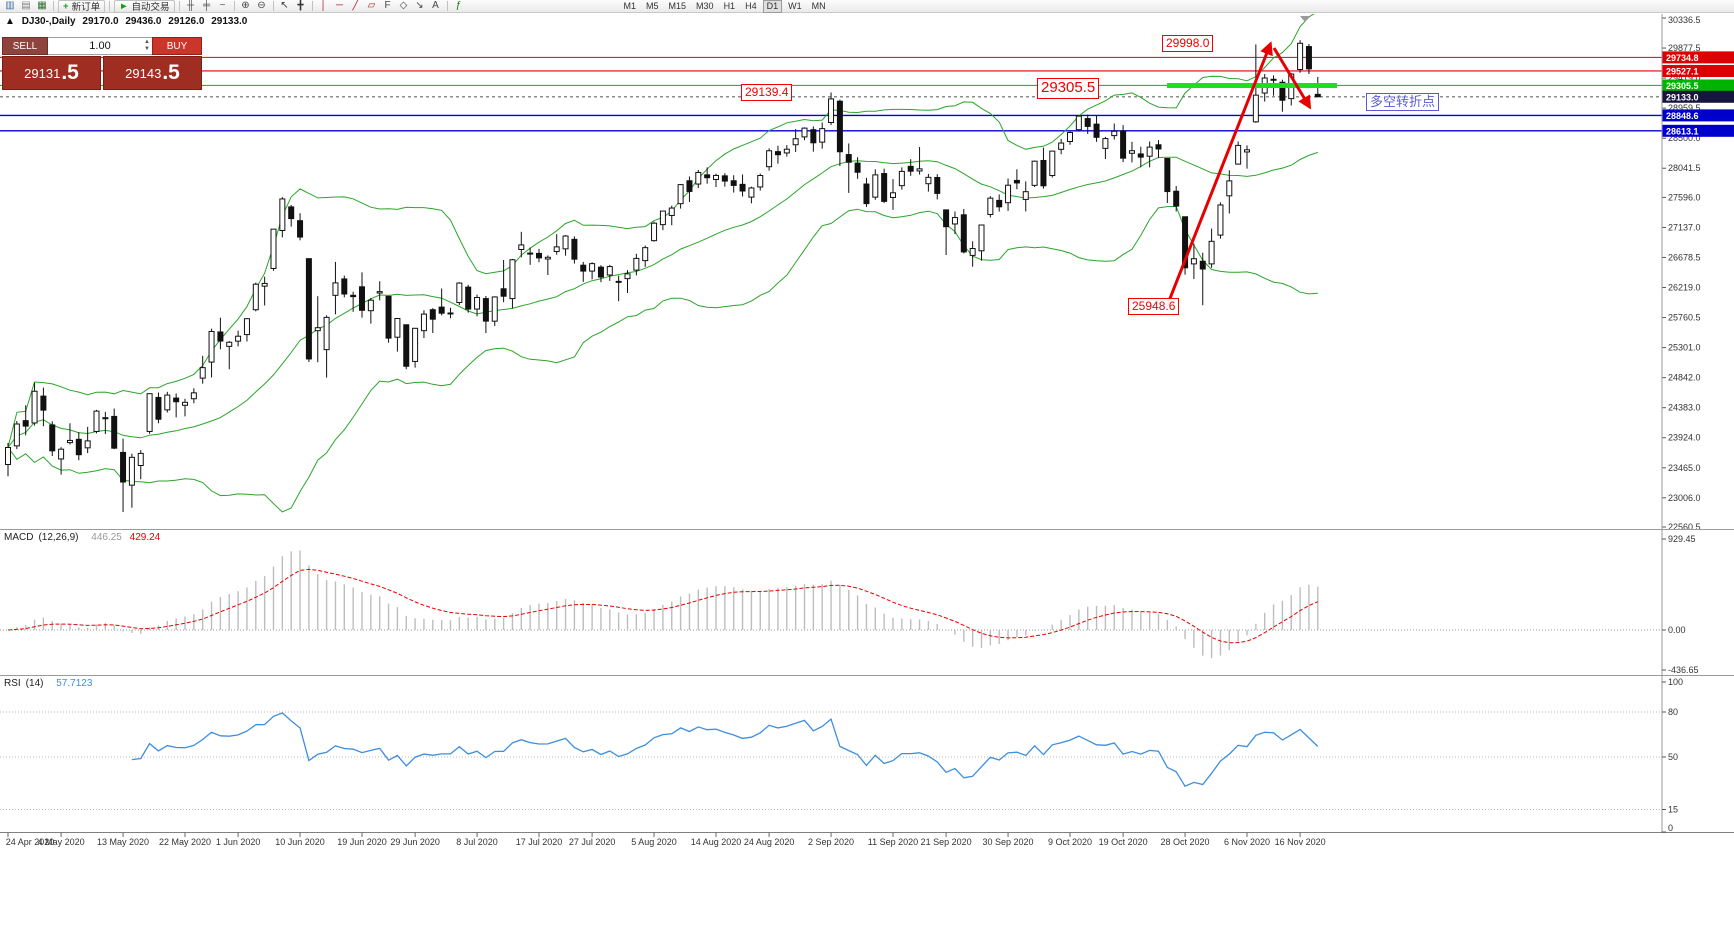 The width and height of the screenshot is (1734, 937). I want to click on volume-value: 1.00, so click(100, 46).